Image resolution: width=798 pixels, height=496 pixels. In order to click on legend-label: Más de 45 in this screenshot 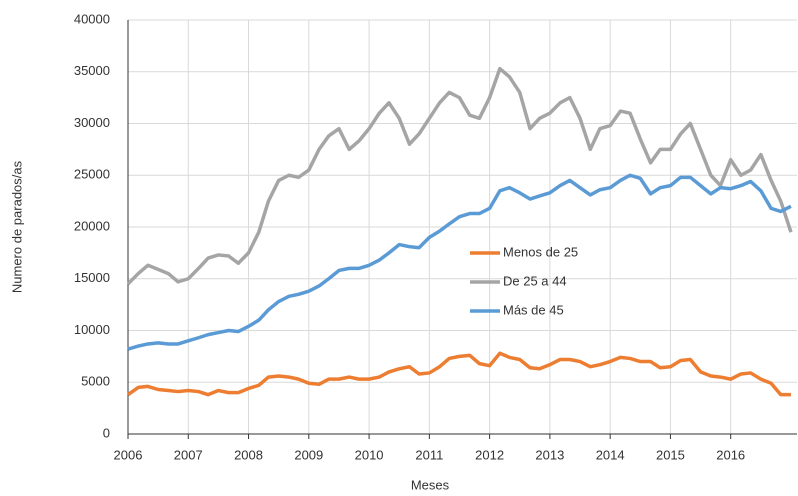, I will do `click(533, 309)`.